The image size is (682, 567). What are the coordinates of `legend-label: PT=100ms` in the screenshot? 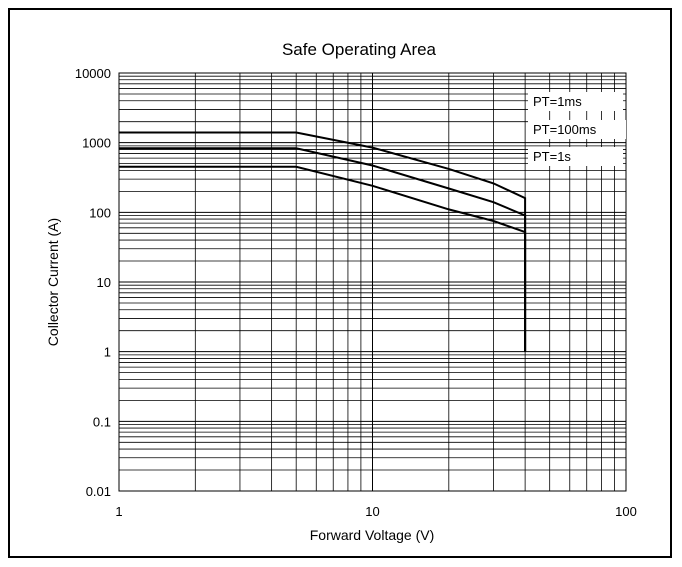 It's located at (565, 129).